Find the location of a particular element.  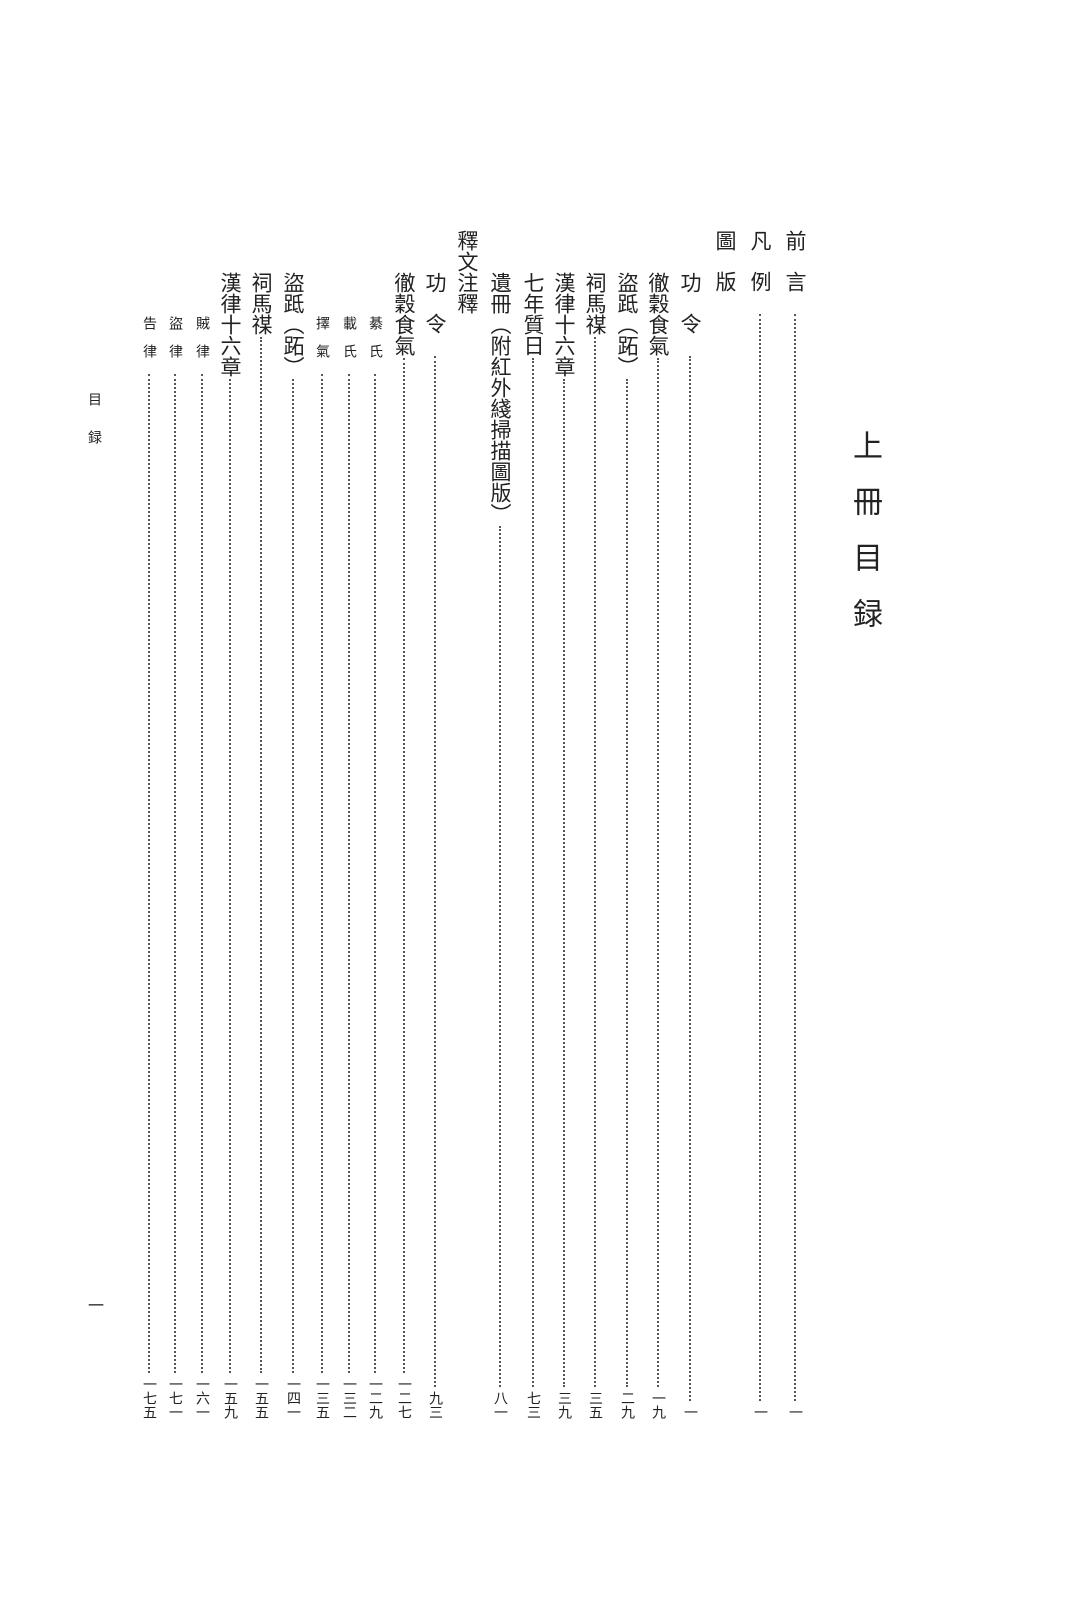

toc-entry: 祠馬禖 一五五 is located at coordinates (261, 845).